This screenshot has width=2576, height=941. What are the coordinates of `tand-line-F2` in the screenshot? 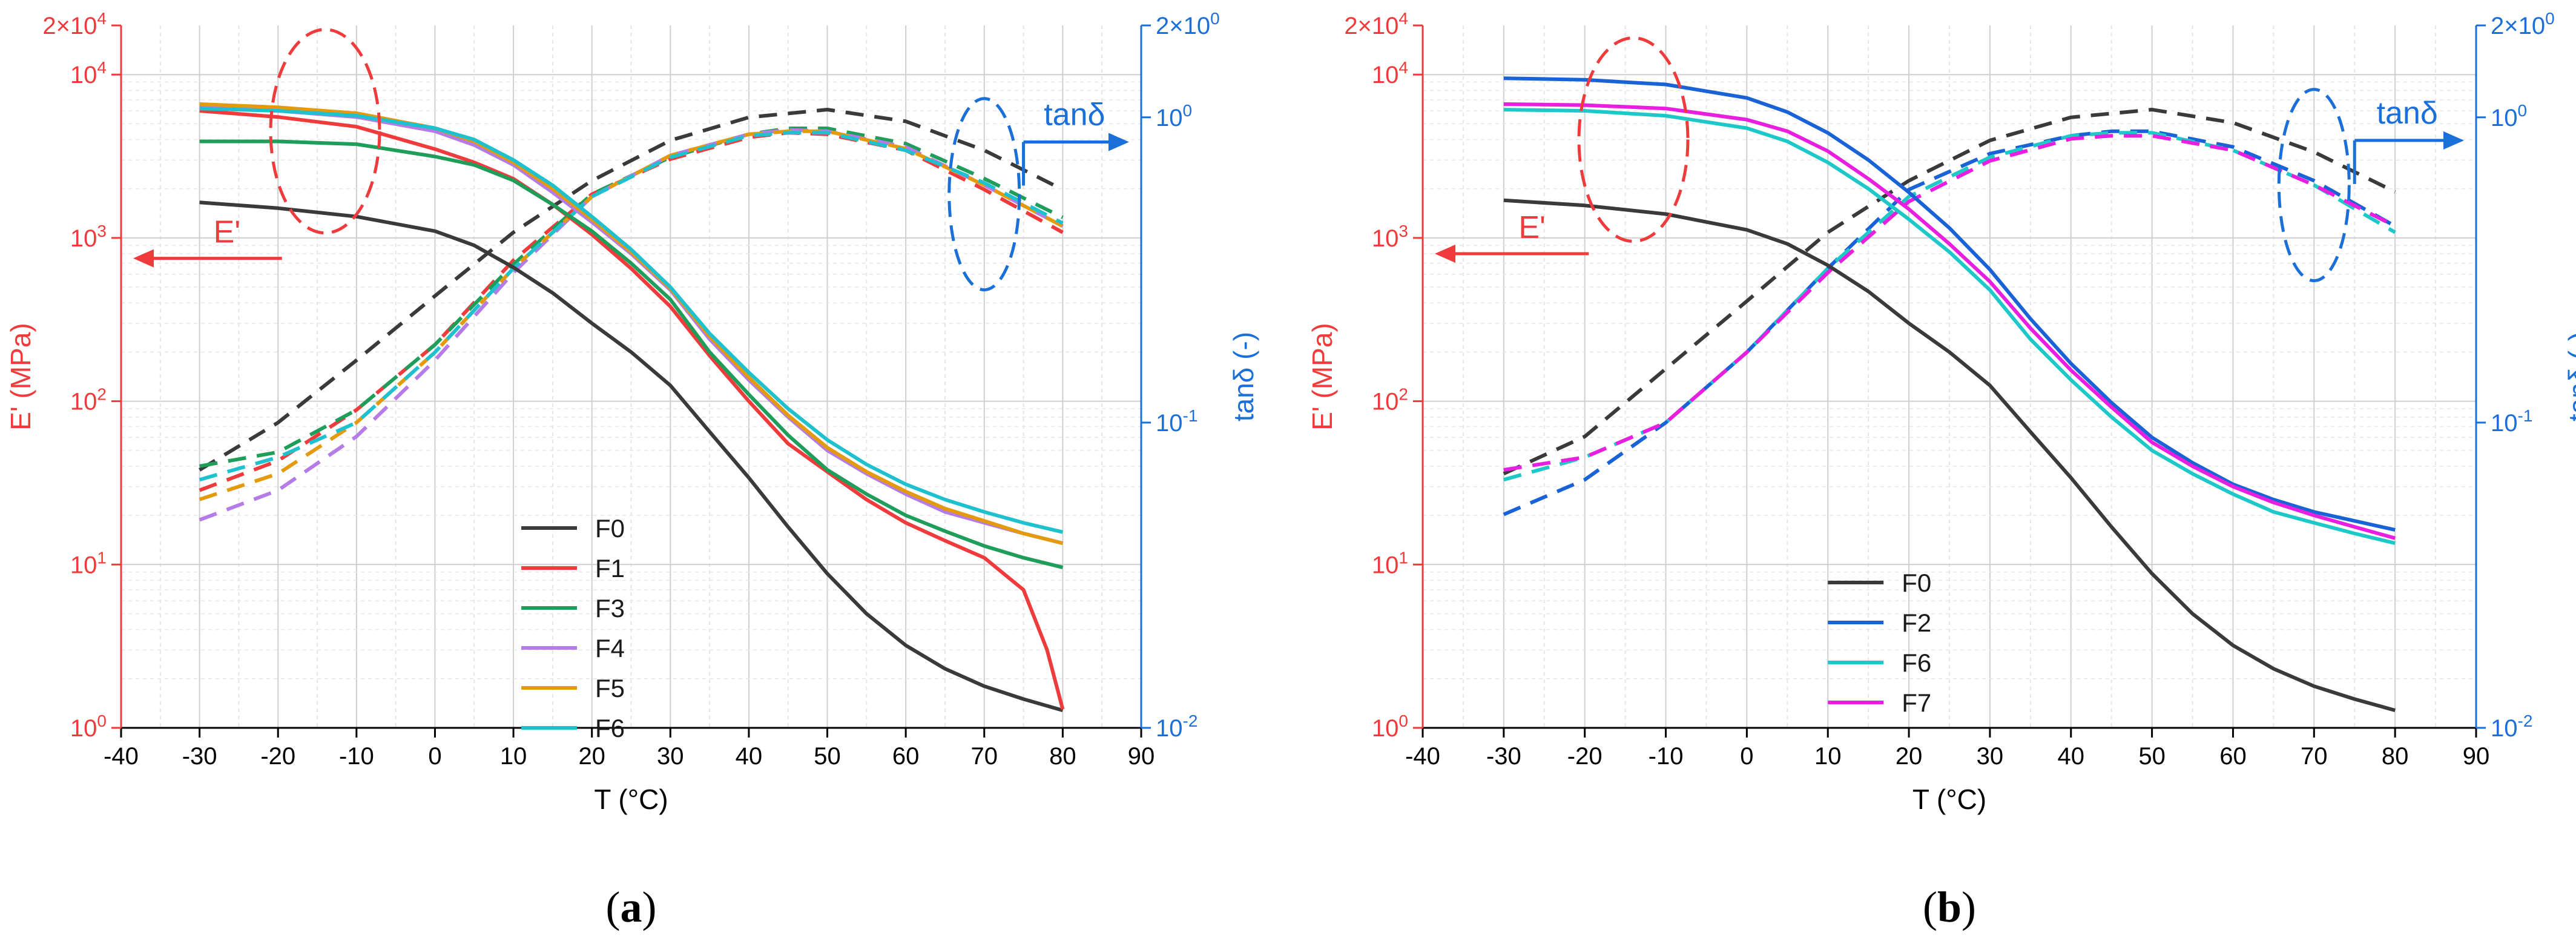 It's located at (1949, 323).